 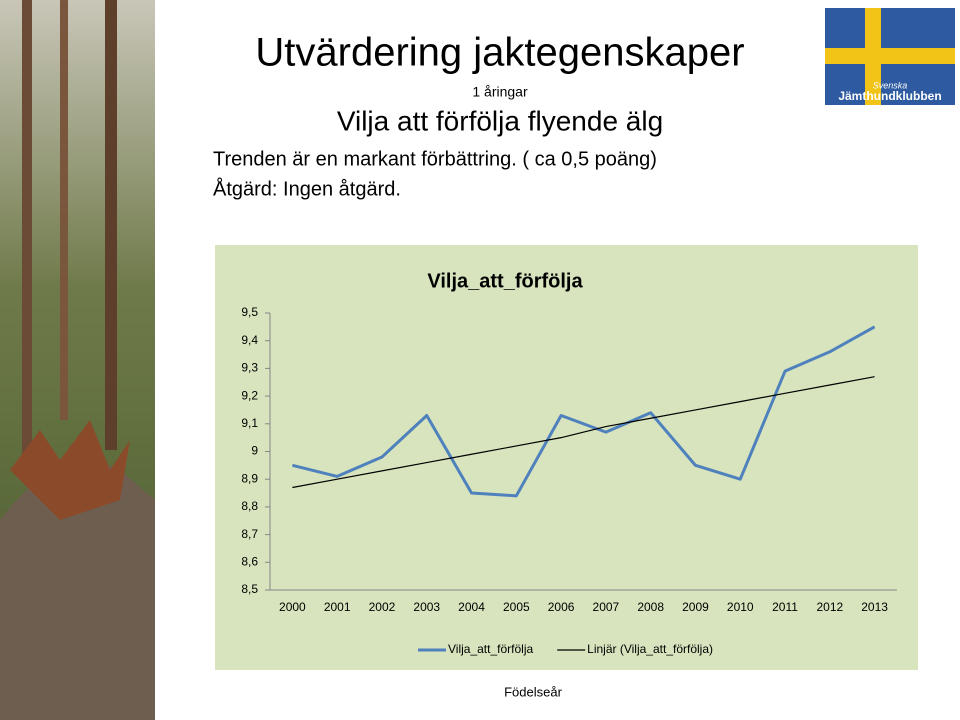 I want to click on x-axis-label: Födelseår, so click(x=533, y=691).